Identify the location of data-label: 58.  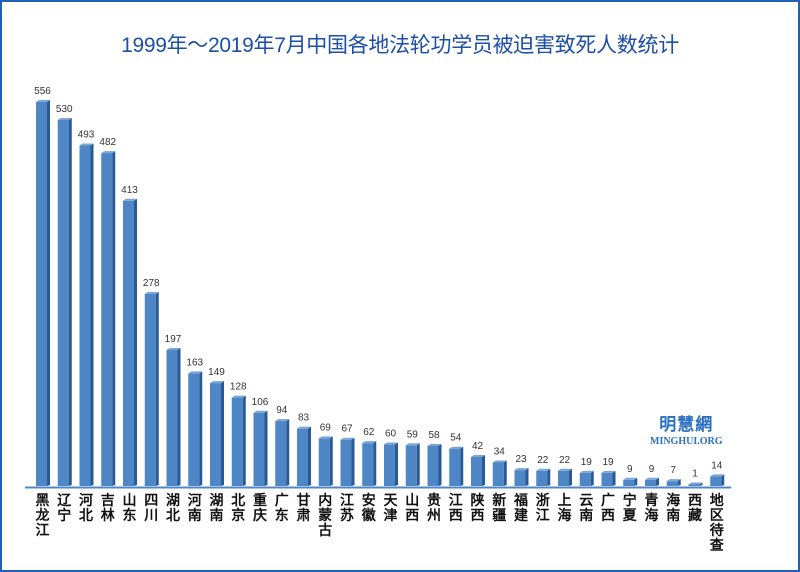
(434, 435).